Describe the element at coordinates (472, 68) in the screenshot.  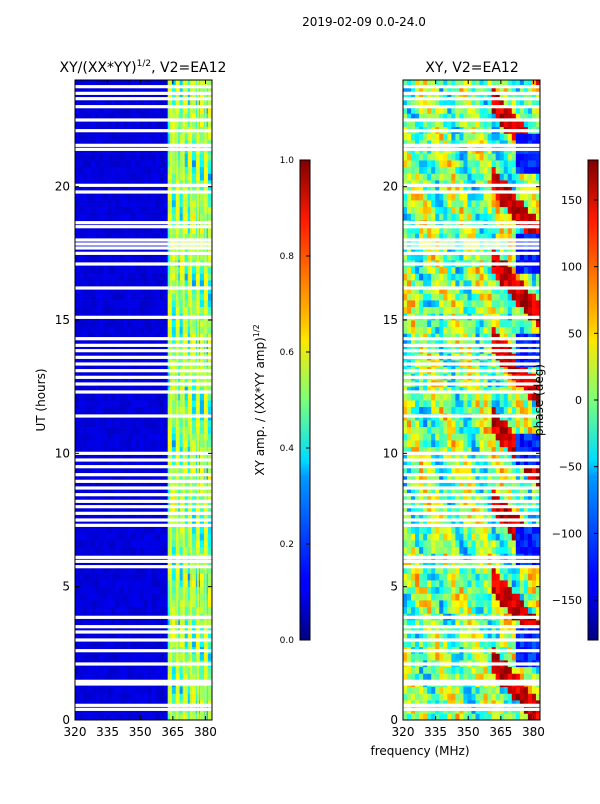
I see `phase-chart-title: XY, V2=EA12` at that location.